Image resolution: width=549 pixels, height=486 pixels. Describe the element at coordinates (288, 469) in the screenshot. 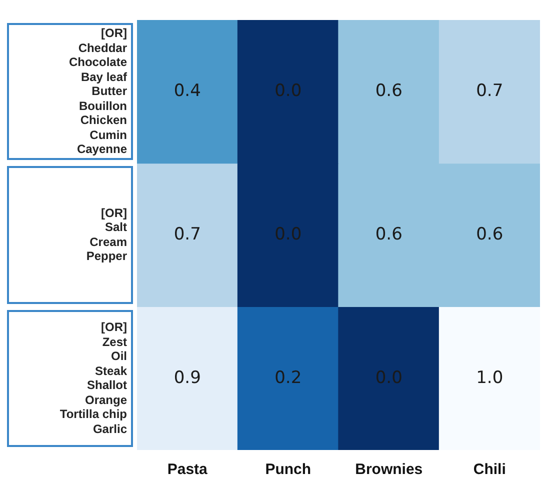

I see `x-tick-label: Punch` at that location.